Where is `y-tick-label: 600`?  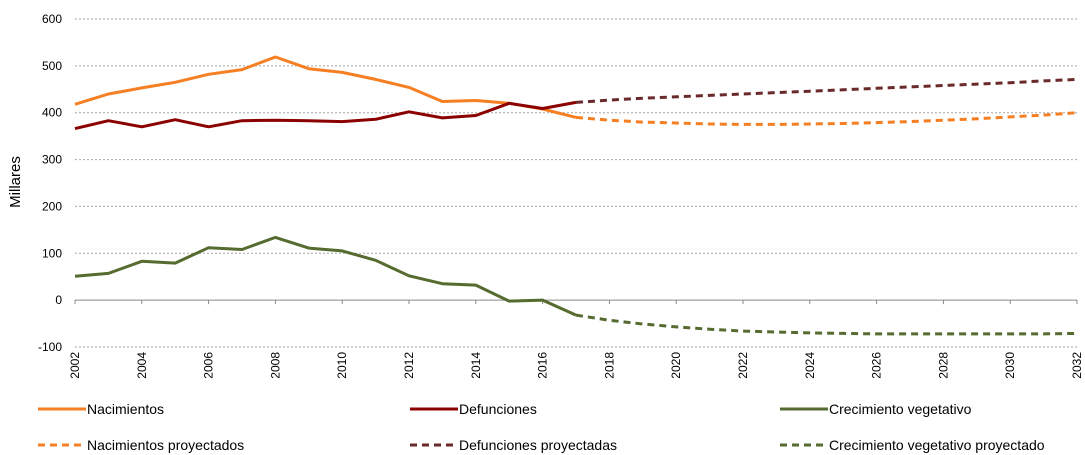
y-tick-label: 600 is located at coordinates (52, 19).